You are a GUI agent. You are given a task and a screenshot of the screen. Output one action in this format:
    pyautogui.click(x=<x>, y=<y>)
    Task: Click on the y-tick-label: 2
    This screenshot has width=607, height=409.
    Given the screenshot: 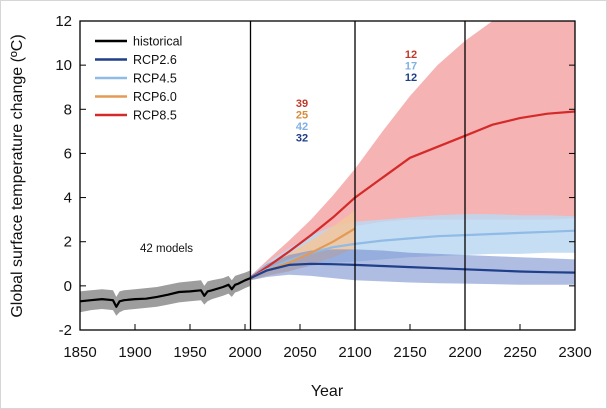 What is the action you would take?
    pyautogui.click(x=68, y=242)
    